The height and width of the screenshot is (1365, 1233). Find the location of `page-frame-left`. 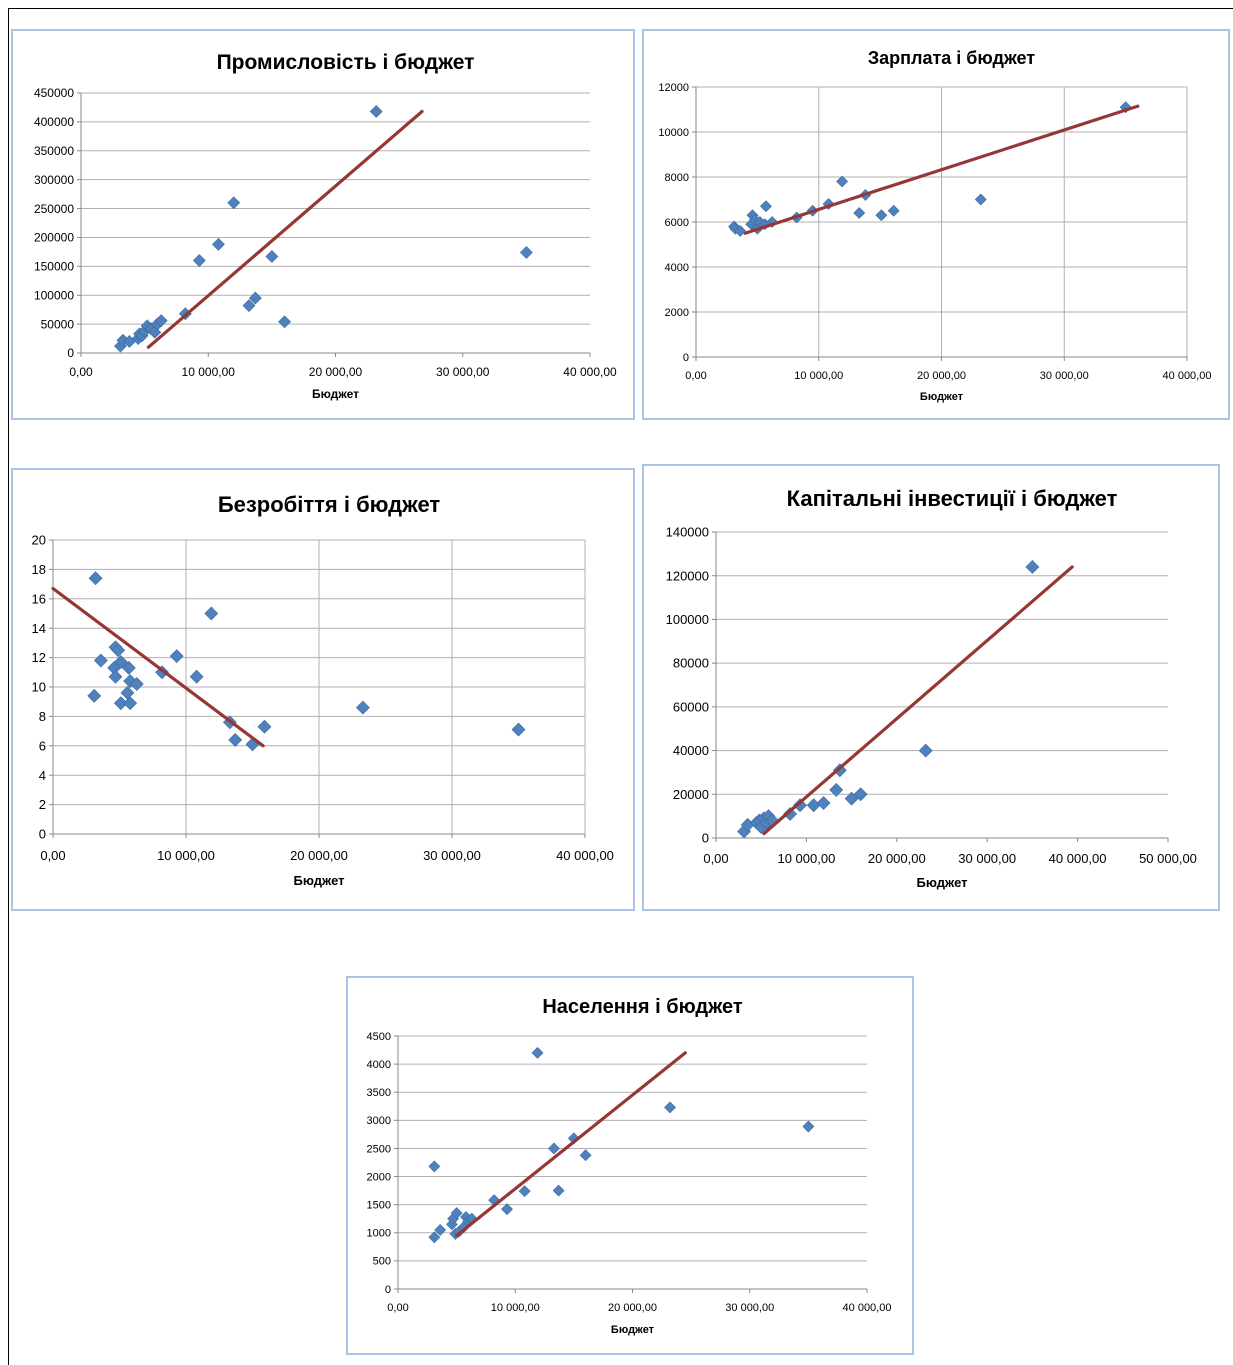

page-frame-left is located at coordinates (8, 686).